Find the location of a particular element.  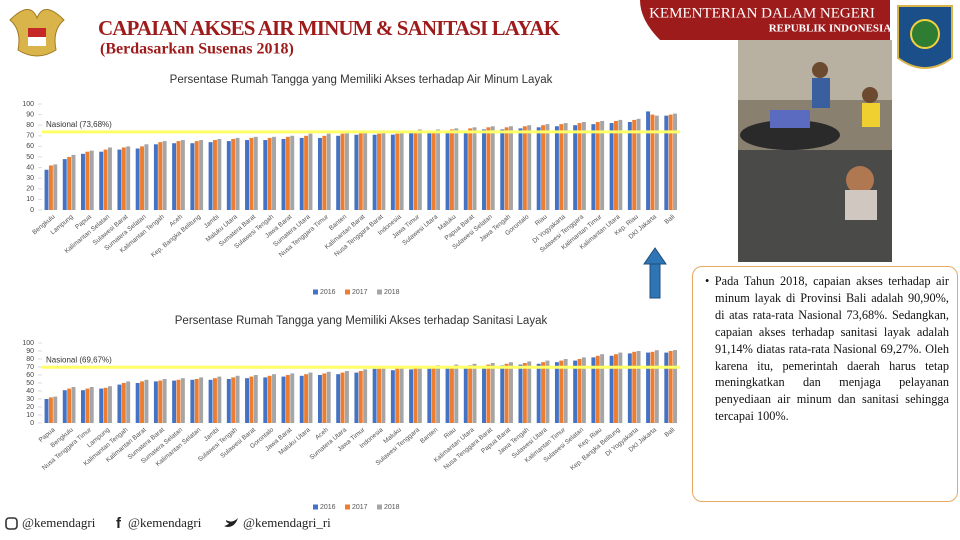

y-tick-label: 0 is located at coordinates (32, 423).